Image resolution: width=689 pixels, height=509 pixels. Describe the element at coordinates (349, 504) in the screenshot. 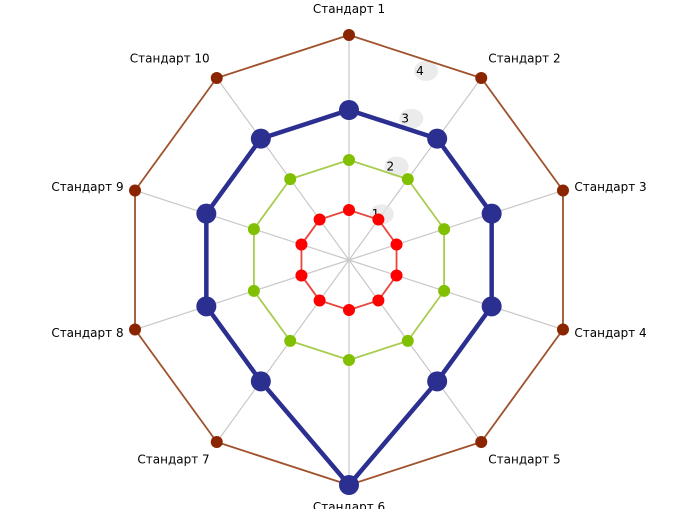

I see `radar-axis-label: Стандарт 6` at that location.